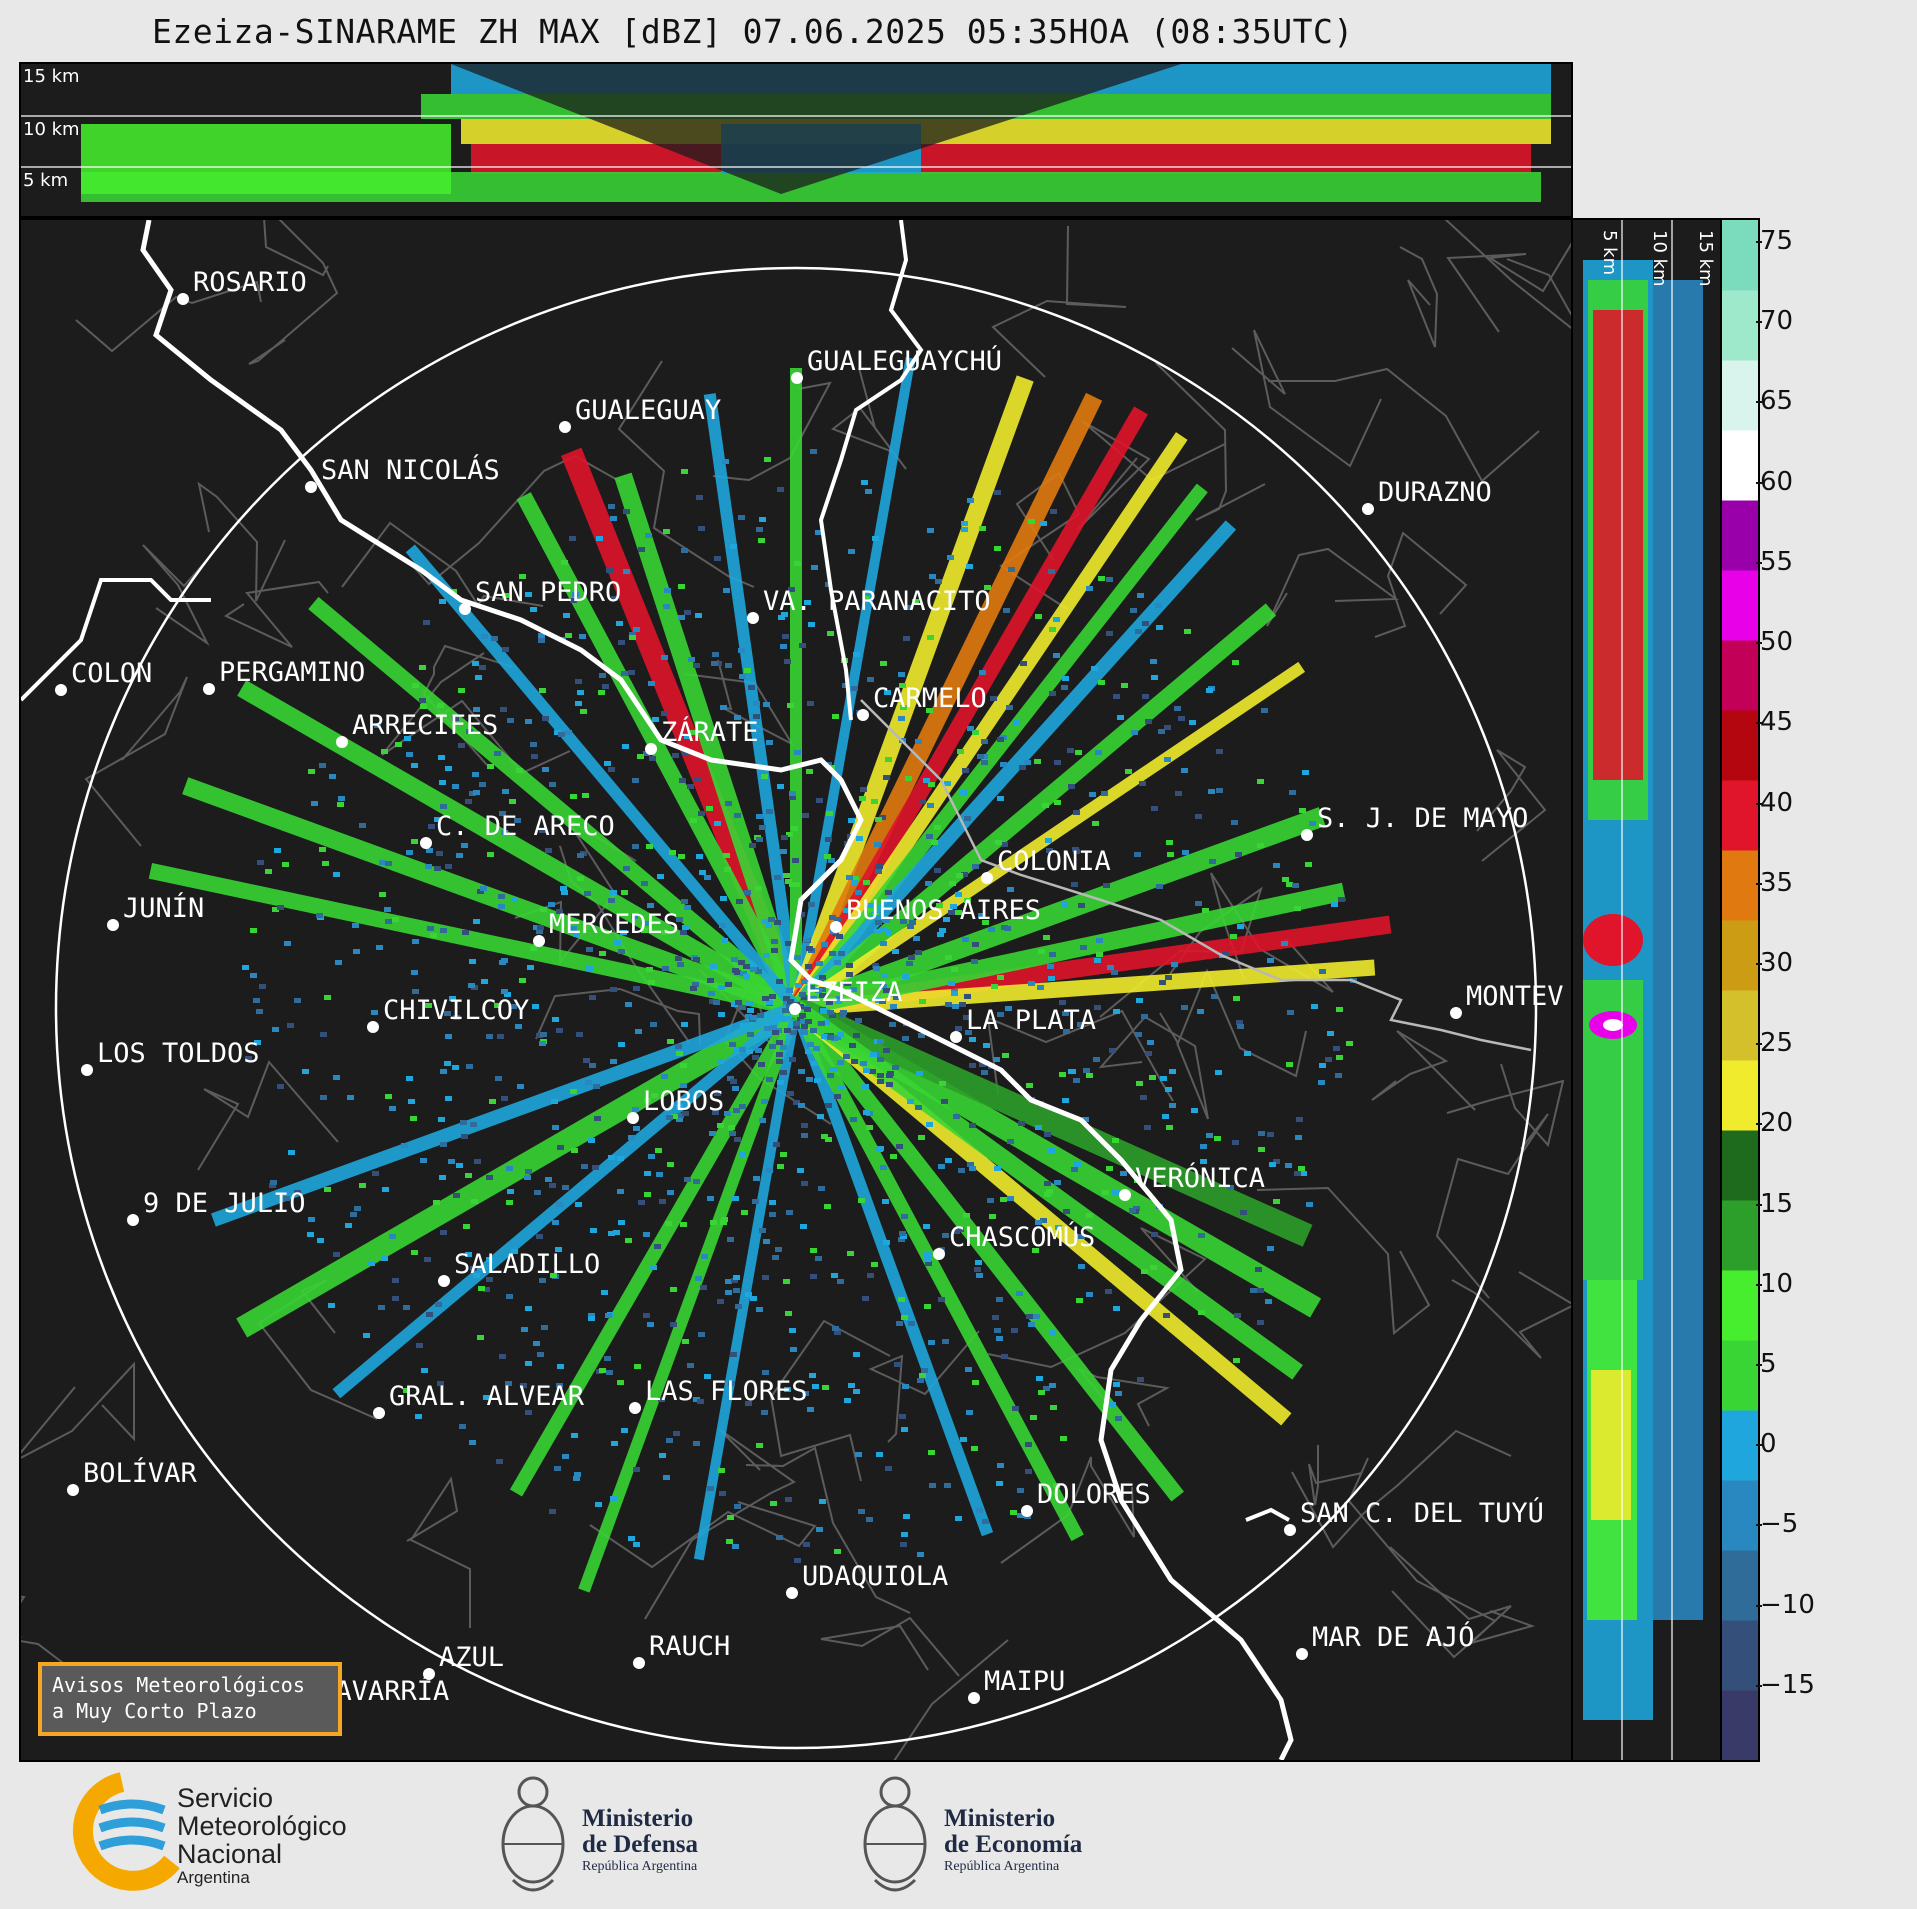 The height and width of the screenshot is (1909, 1917). Describe the element at coordinates (1759, 482) in the screenshot. I see `colorbar-tick-mark` at that location.